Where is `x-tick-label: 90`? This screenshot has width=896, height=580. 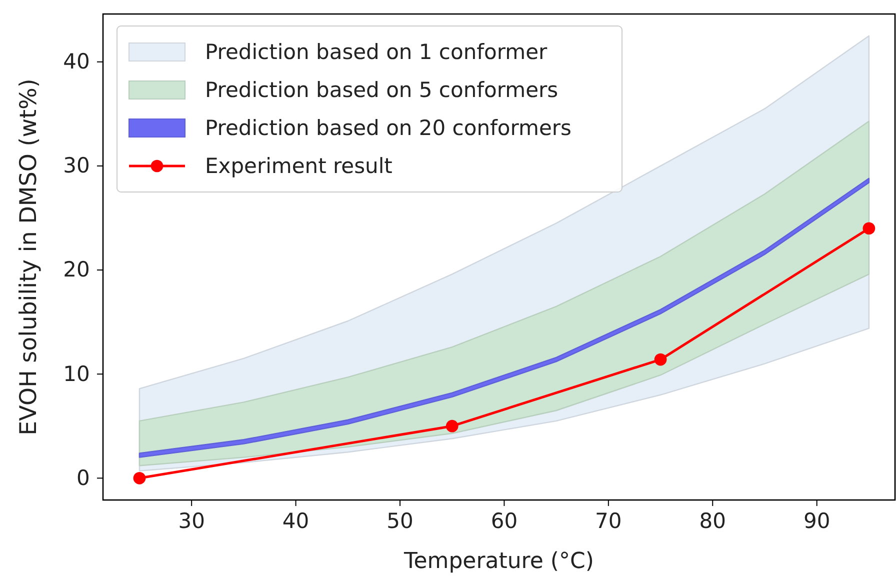
x-tick-label: 90 is located at coordinates (816, 520).